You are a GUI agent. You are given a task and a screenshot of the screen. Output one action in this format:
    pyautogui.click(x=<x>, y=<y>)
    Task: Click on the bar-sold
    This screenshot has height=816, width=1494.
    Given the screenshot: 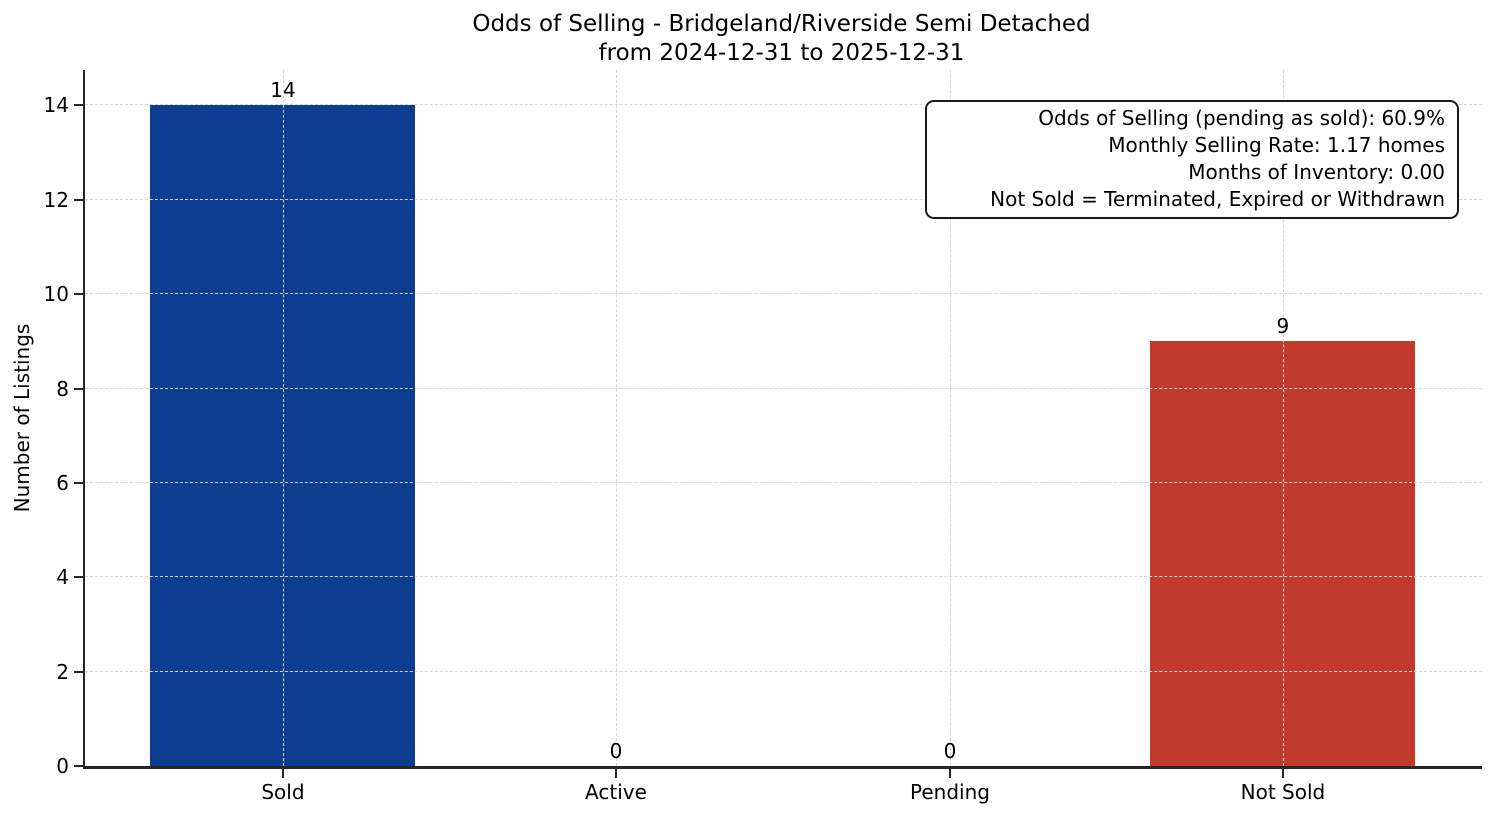 What is the action you would take?
    pyautogui.click(x=283, y=435)
    